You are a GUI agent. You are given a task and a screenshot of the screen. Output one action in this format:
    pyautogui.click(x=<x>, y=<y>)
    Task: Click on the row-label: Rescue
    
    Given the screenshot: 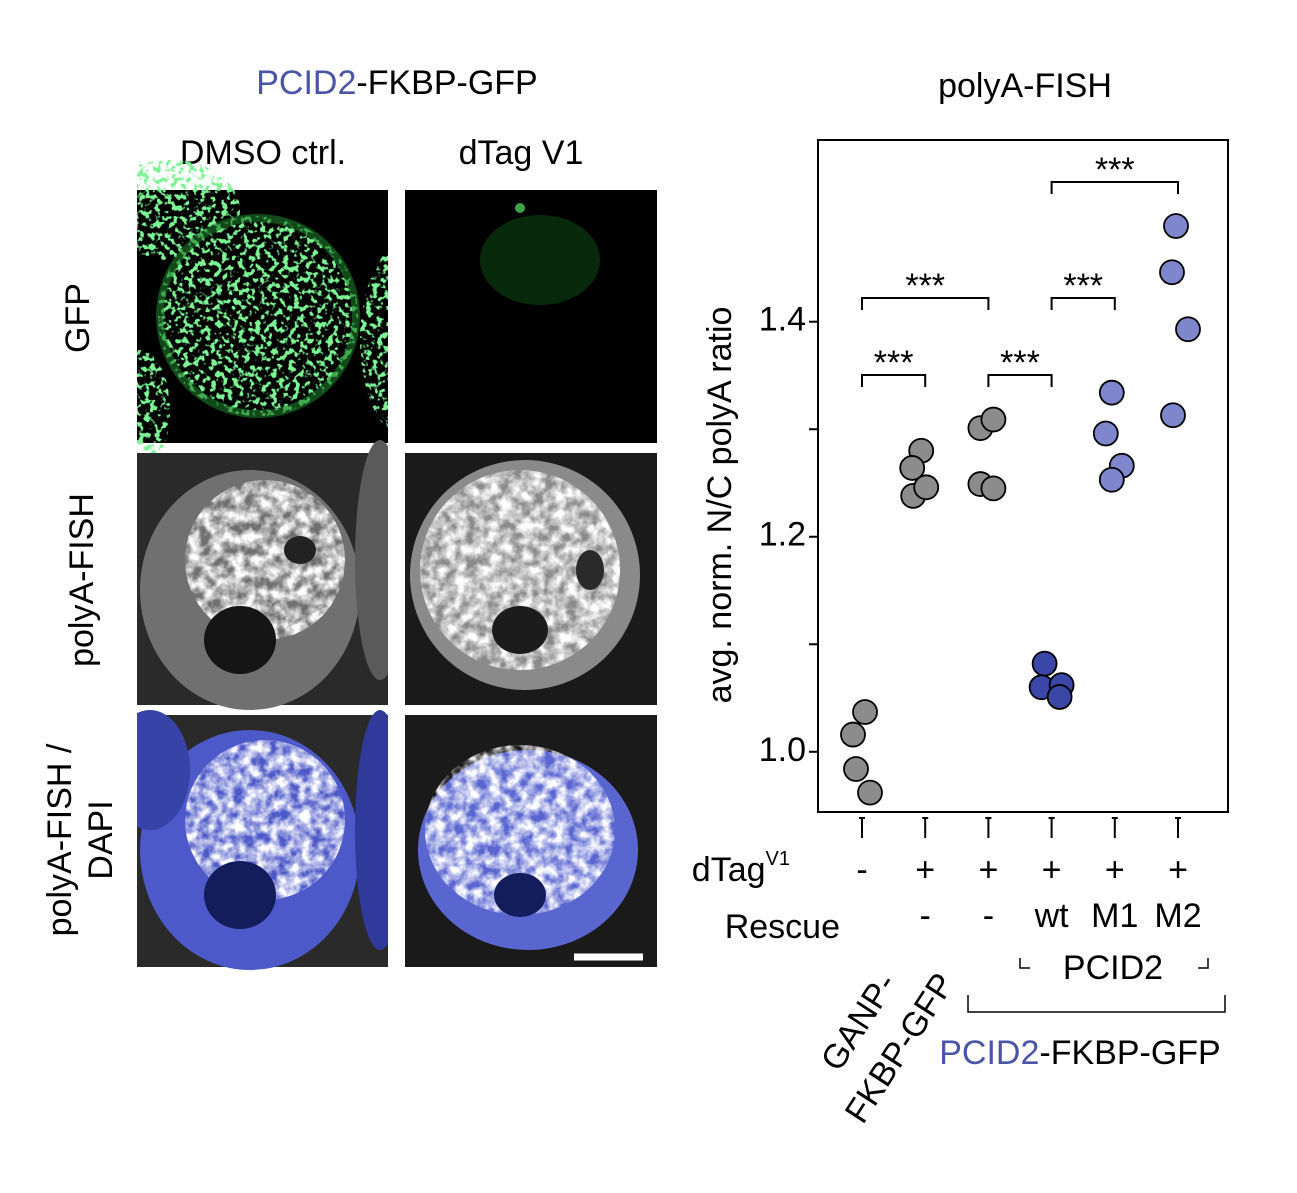 What is the action you would take?
    pyautogui.click(x=782, y=927)
    